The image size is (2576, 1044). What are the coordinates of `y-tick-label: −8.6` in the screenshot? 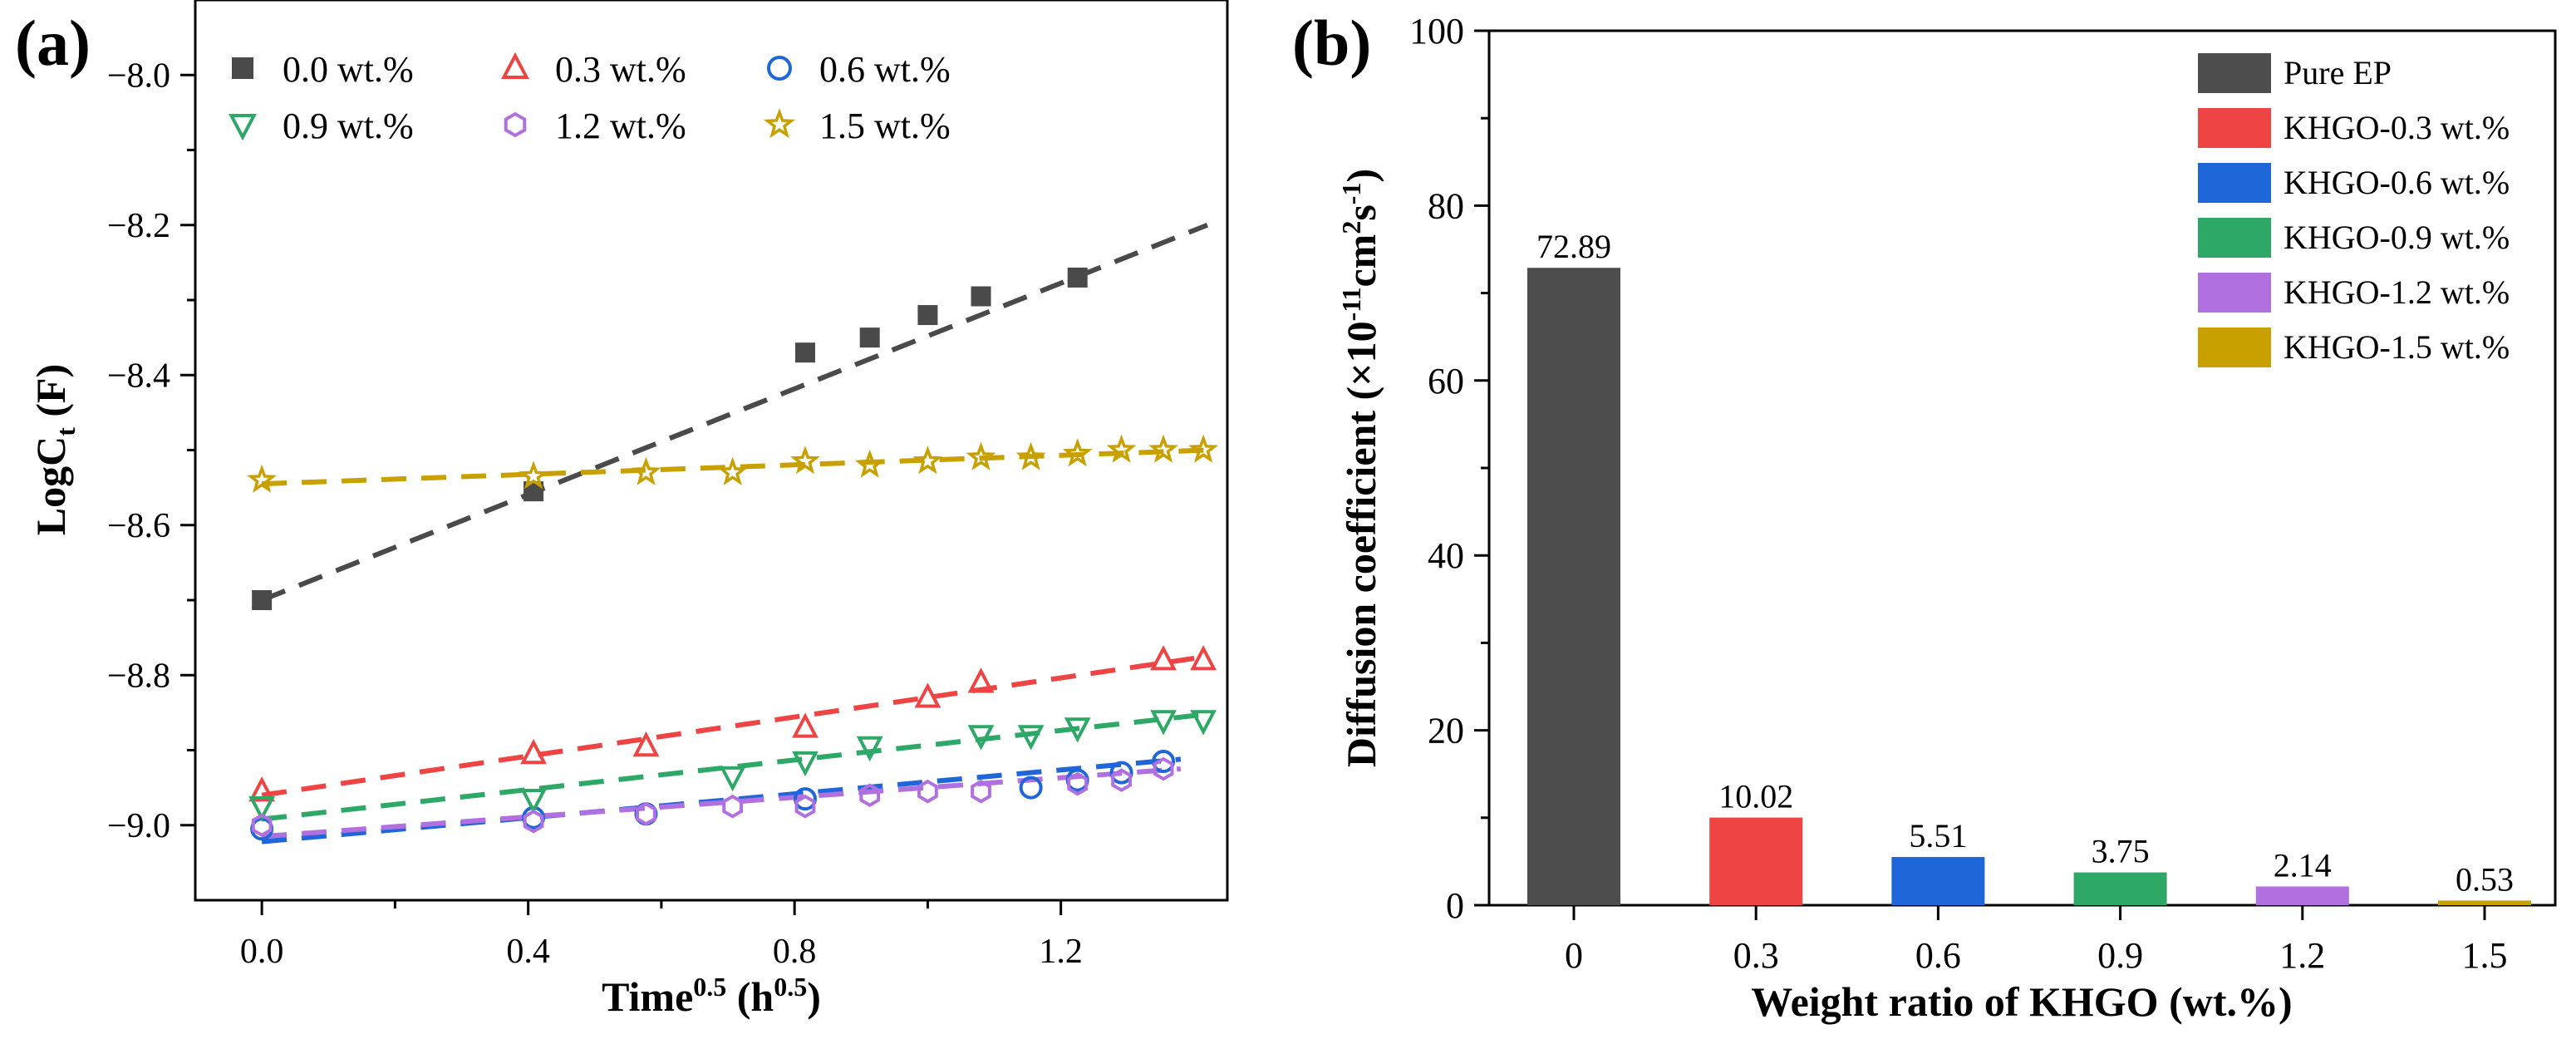 It's located at (139, 526).